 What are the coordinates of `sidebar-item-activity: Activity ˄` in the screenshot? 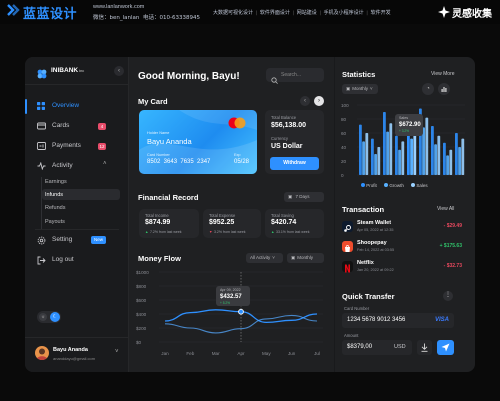 It's located at (77, 166).